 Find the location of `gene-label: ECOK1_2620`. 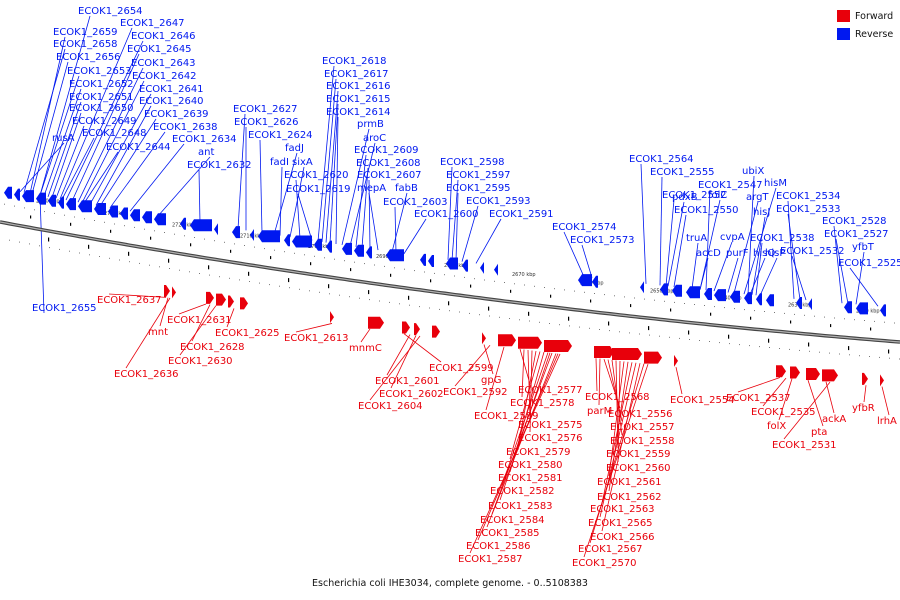

gene-label: ECOK1_2620 is located at coordinates (316, 175).